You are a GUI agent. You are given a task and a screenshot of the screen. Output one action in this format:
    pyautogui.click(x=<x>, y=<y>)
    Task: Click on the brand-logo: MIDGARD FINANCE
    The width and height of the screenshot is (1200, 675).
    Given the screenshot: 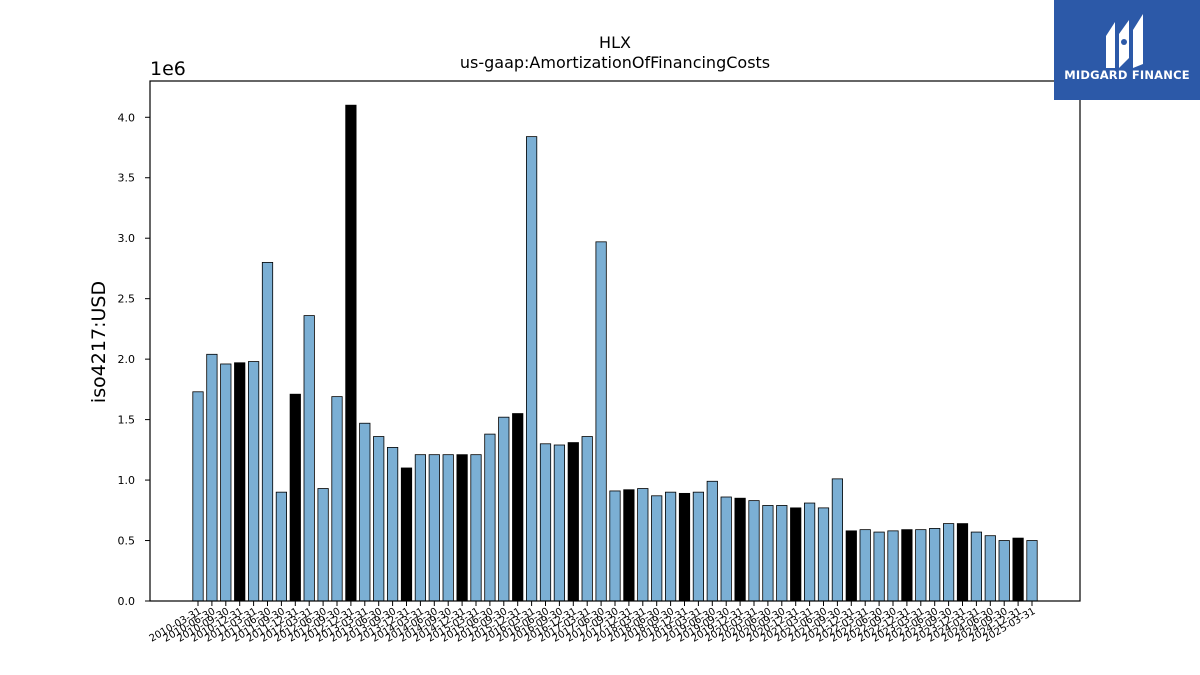 What is the action you would take?
    pyautogui.click(x=1127, y=50)
    